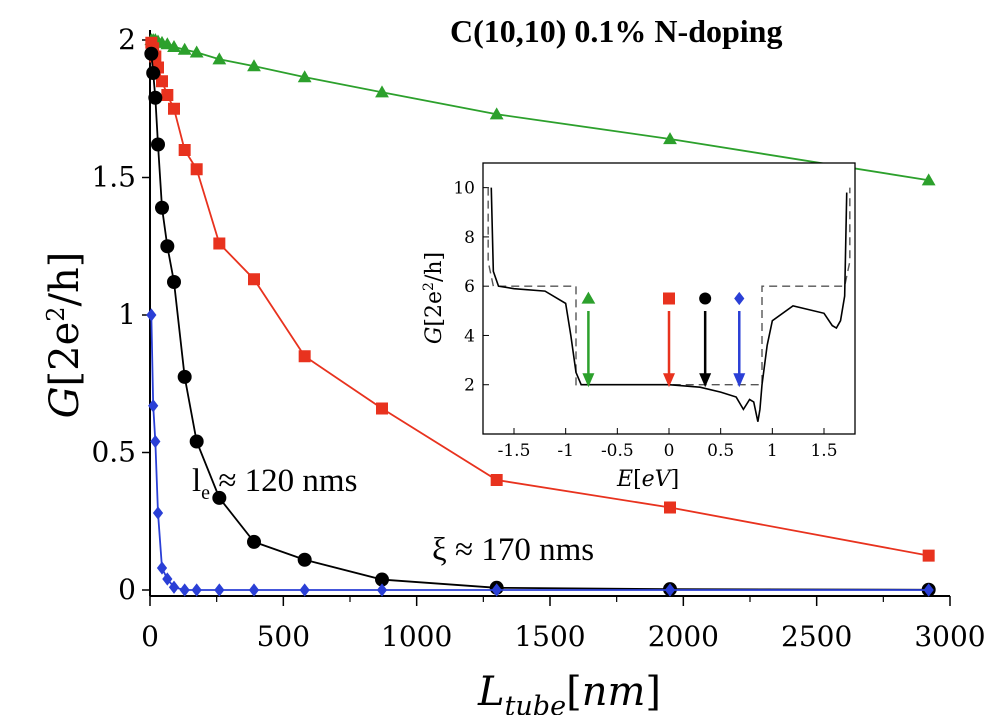  I want to click on inset-series-group, so click(669, 304).